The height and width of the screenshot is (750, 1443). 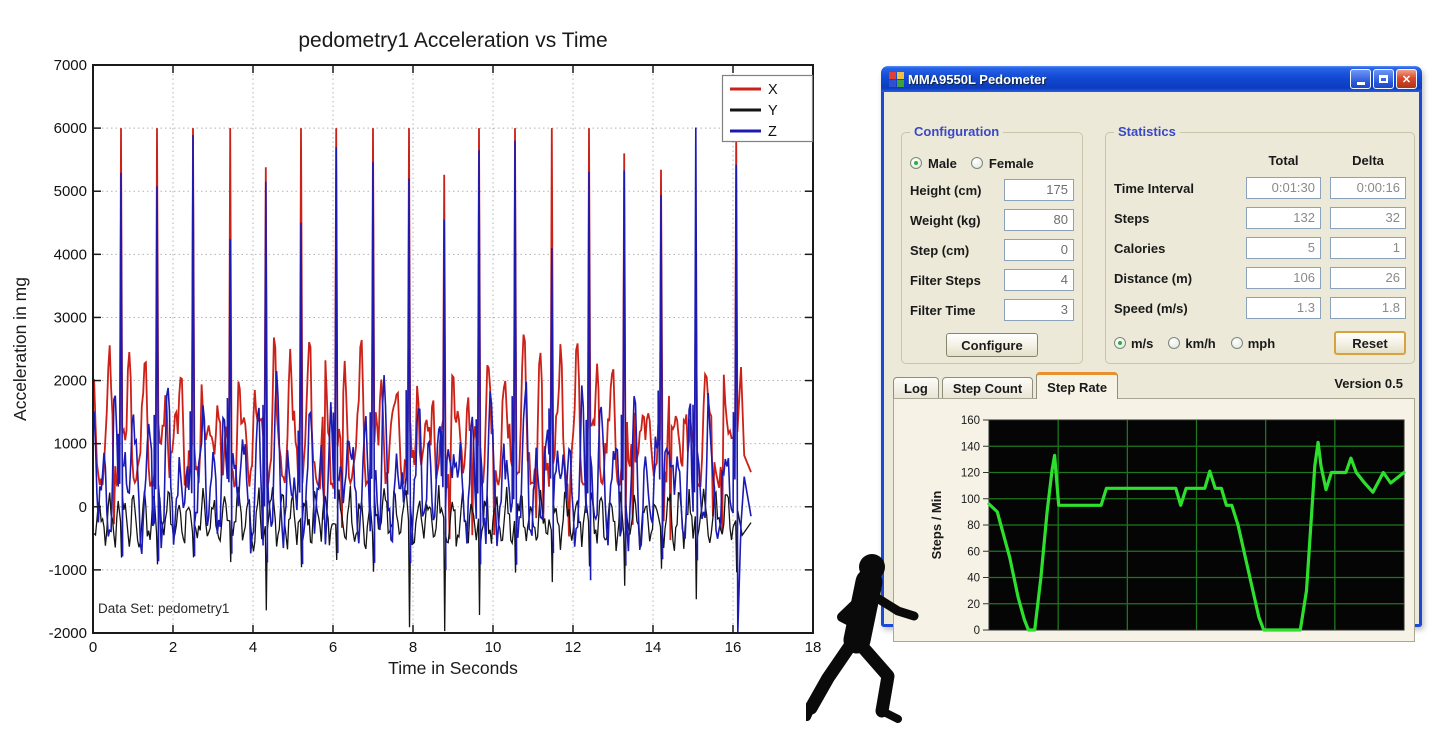 I want to click on stat-row-label: Calories, so click(x=1140, y=248).